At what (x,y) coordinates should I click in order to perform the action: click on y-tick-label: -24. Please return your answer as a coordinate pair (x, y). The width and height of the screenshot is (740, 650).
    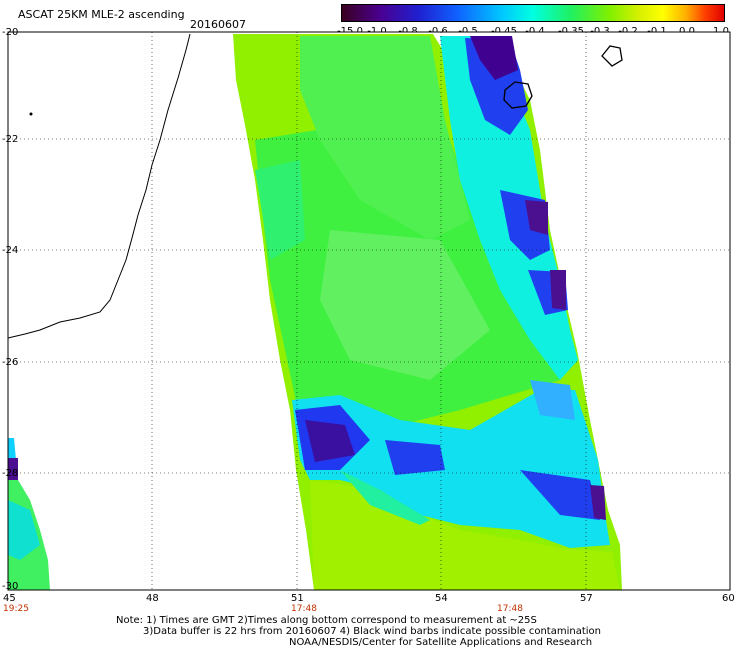
    Looking at the image, I should click on (10, 250).